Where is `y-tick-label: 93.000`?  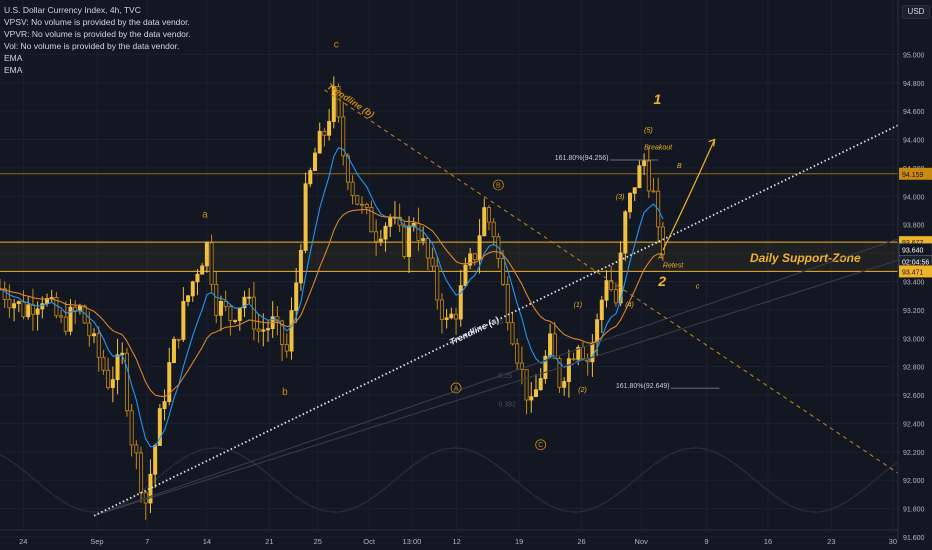 y-tick-label: 93.000 is located at coordinates (914, 339).